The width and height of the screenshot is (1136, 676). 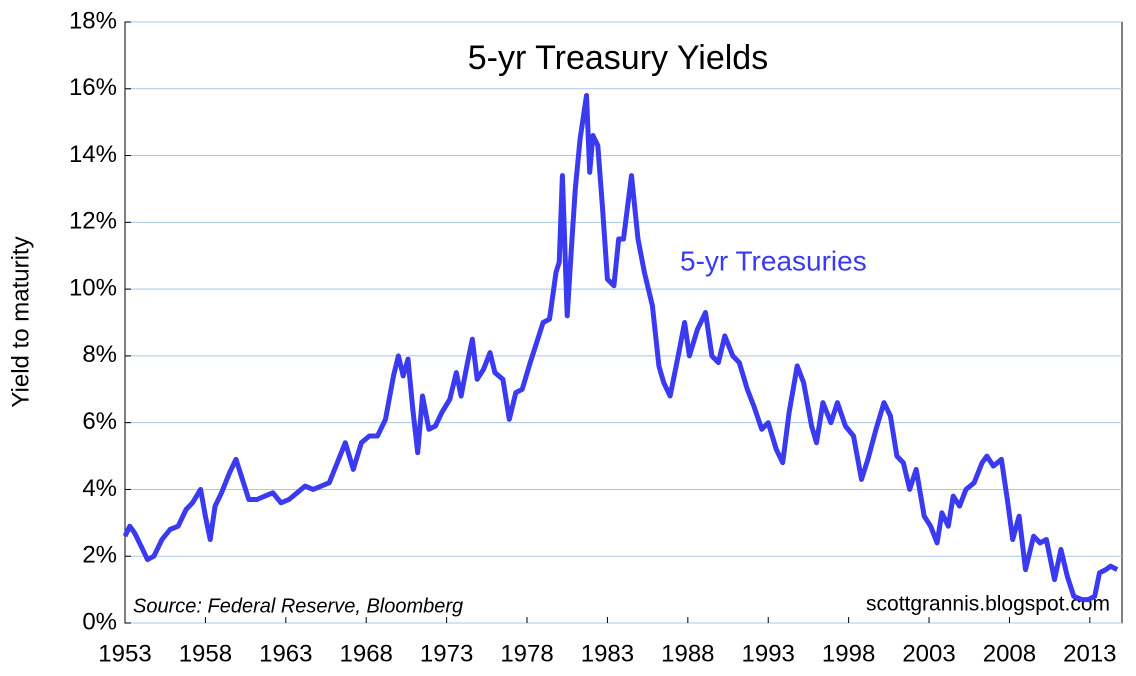 What do you see at coordinates (618, 58) in the screenshot?
I see `chart-title: 5-yr Treasury Yields` at bounding box center [618, 58].